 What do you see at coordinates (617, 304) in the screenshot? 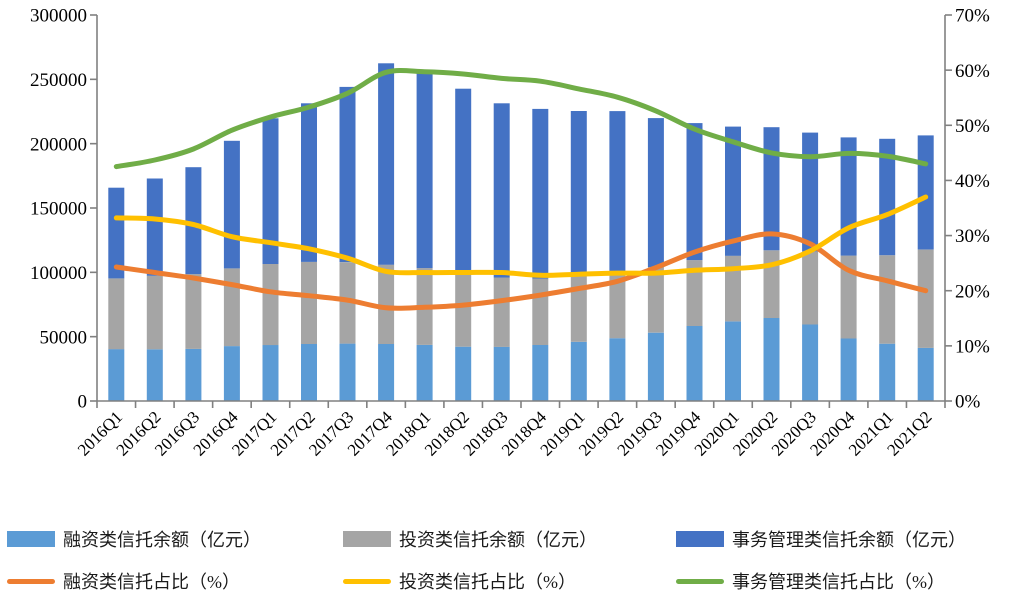
I see `bar-segment-2019Q2-s1` at bounding box center [617, 304].